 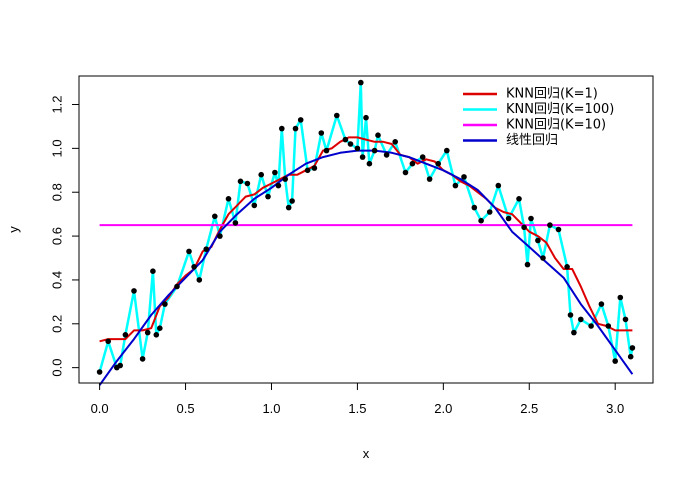 I want to click on legend-label: 线性回归, so click(x=532, y=140).